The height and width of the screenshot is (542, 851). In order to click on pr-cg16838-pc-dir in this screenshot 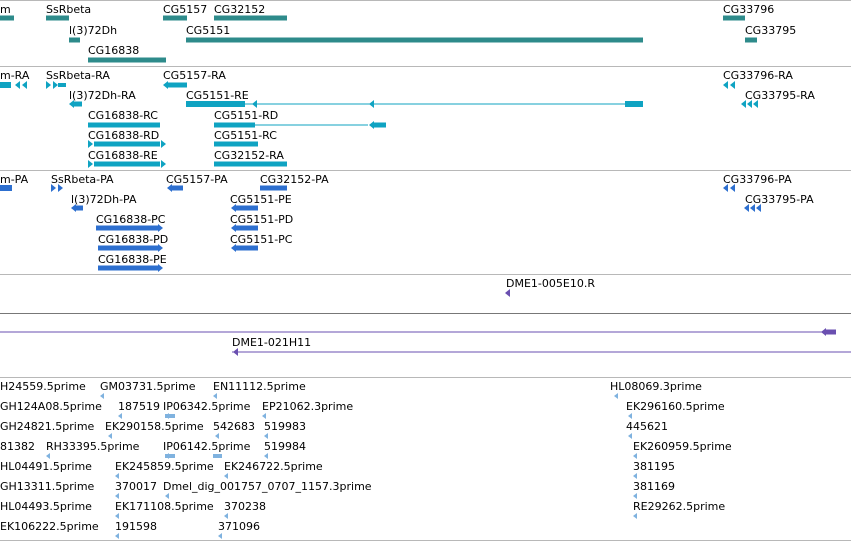, I will do `click(160, 228)`.